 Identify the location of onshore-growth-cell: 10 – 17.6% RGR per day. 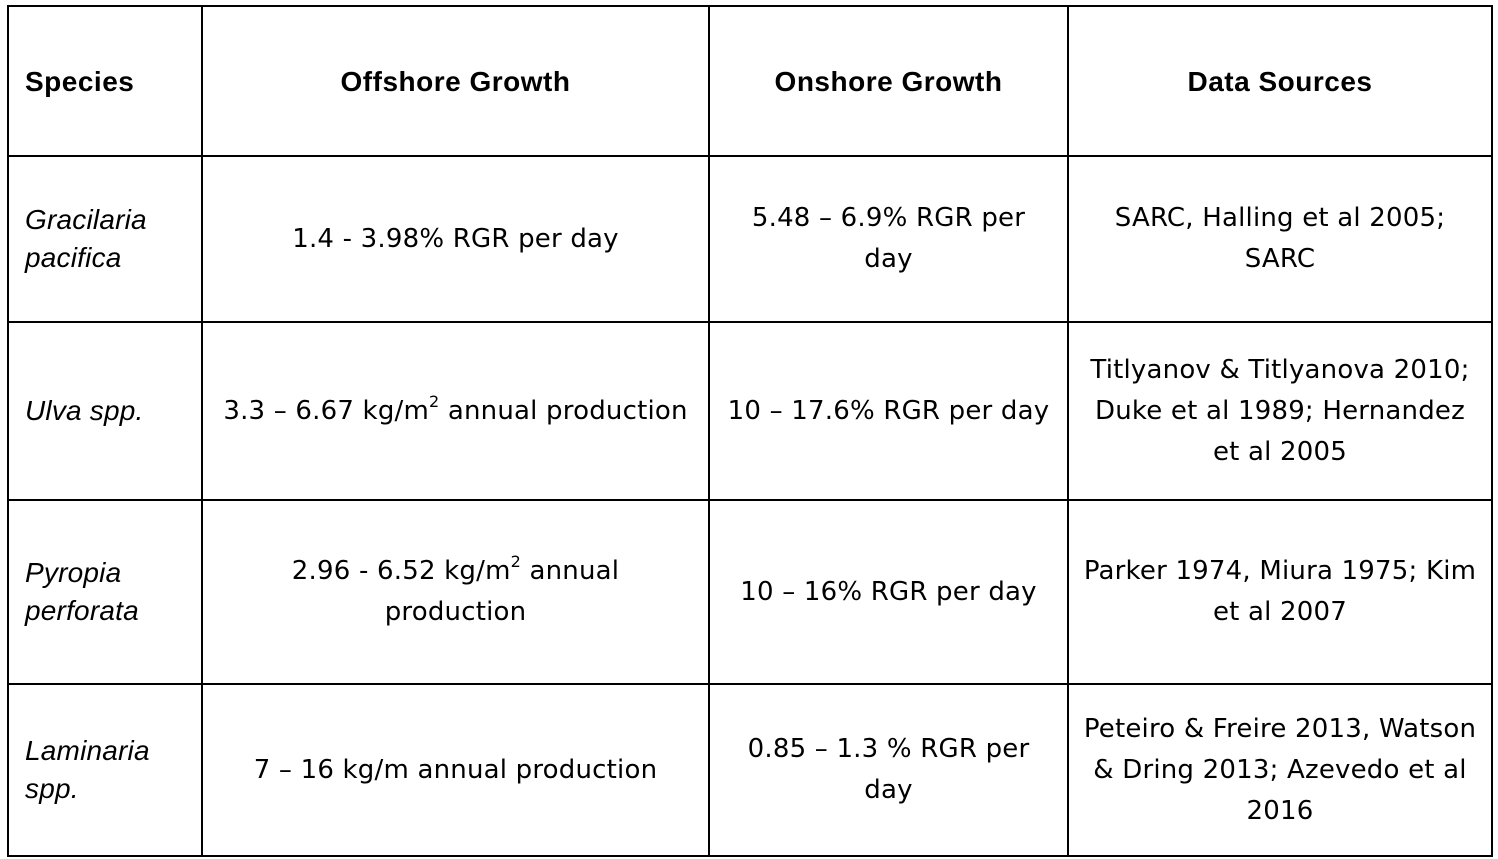
(888, 411).